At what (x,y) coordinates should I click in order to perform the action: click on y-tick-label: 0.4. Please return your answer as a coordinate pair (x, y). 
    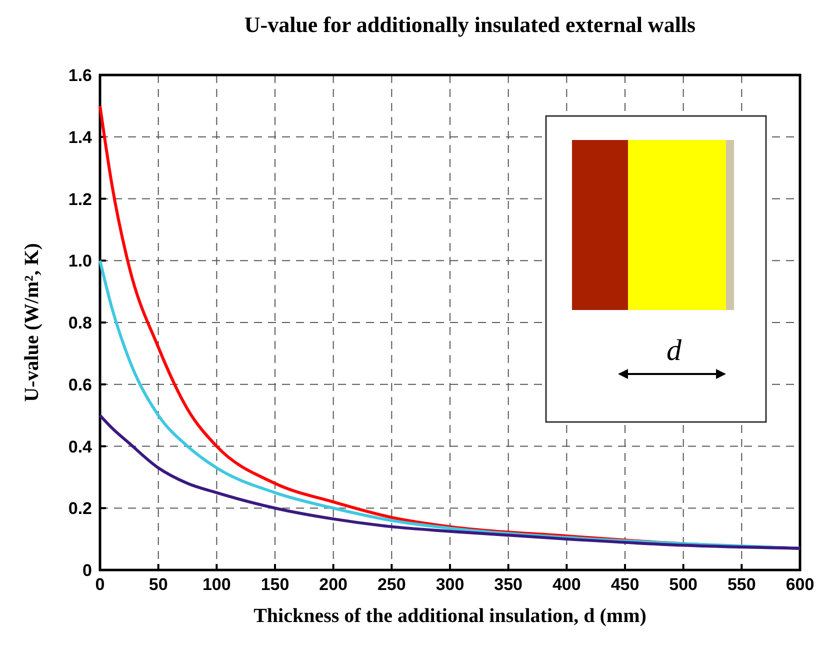
    Looking at the image, I should click on (80, 446).